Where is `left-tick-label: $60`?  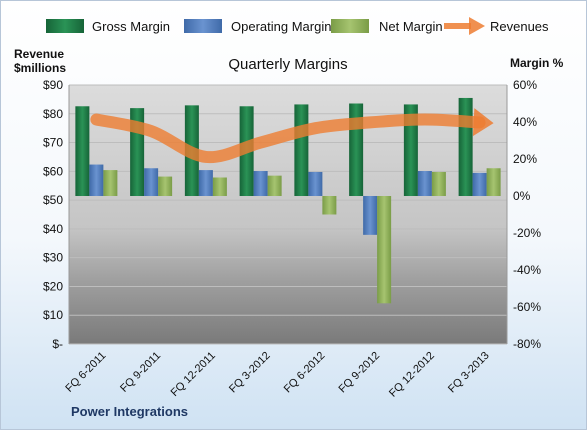 left-tick-label: $60 is located at coordinates (53, 171).